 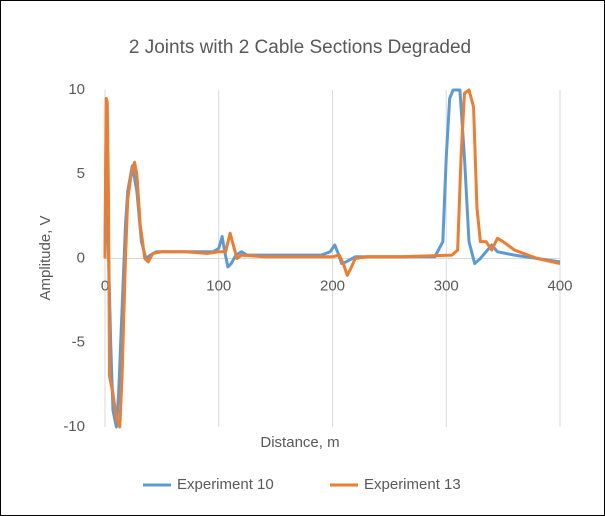 I want to click on x-tick-label: 200, so click(x=332, y=285).